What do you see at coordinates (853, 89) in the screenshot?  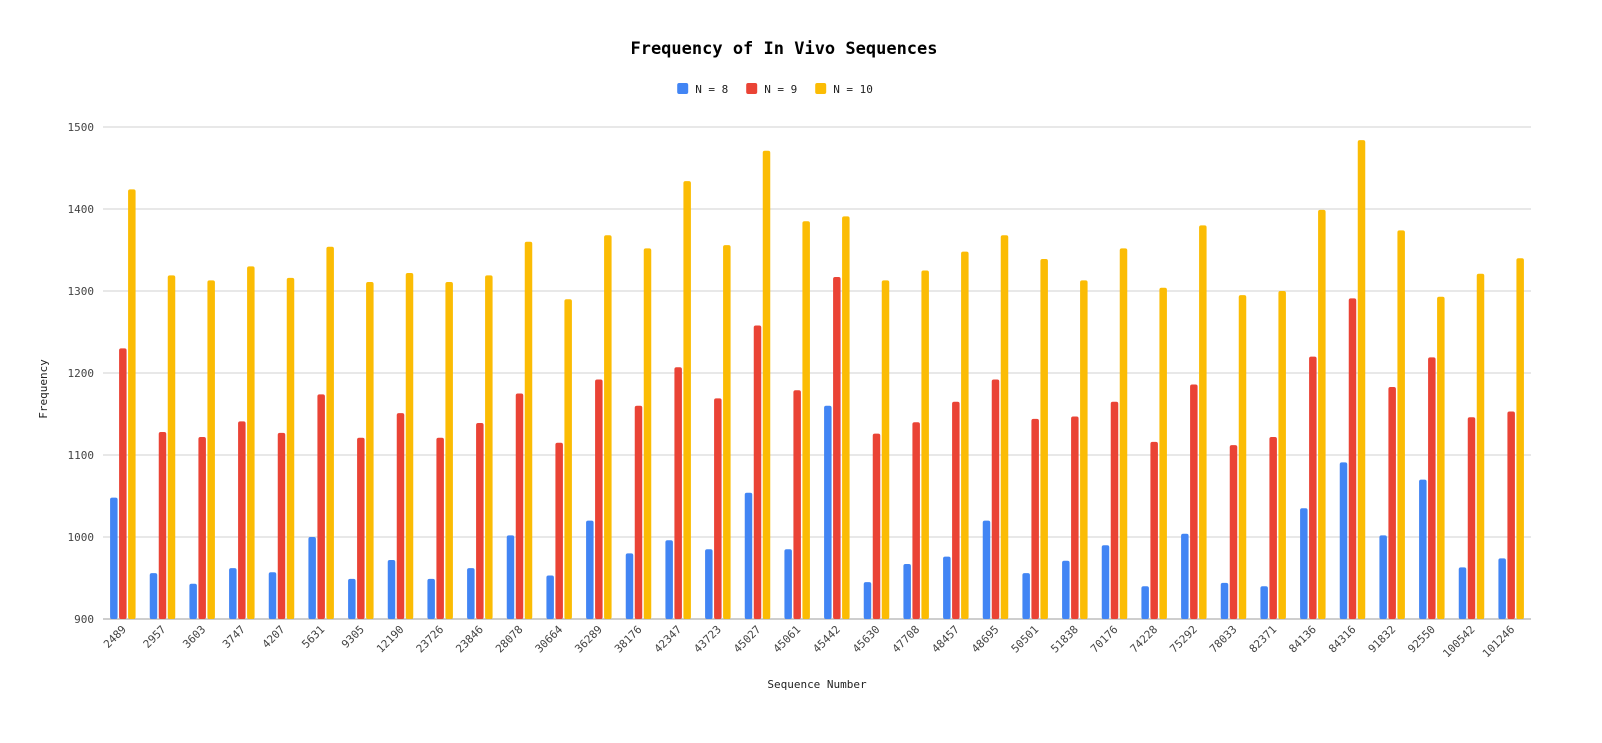 I see `legend-label-2: N = 10` at bounding box center [853, 89].